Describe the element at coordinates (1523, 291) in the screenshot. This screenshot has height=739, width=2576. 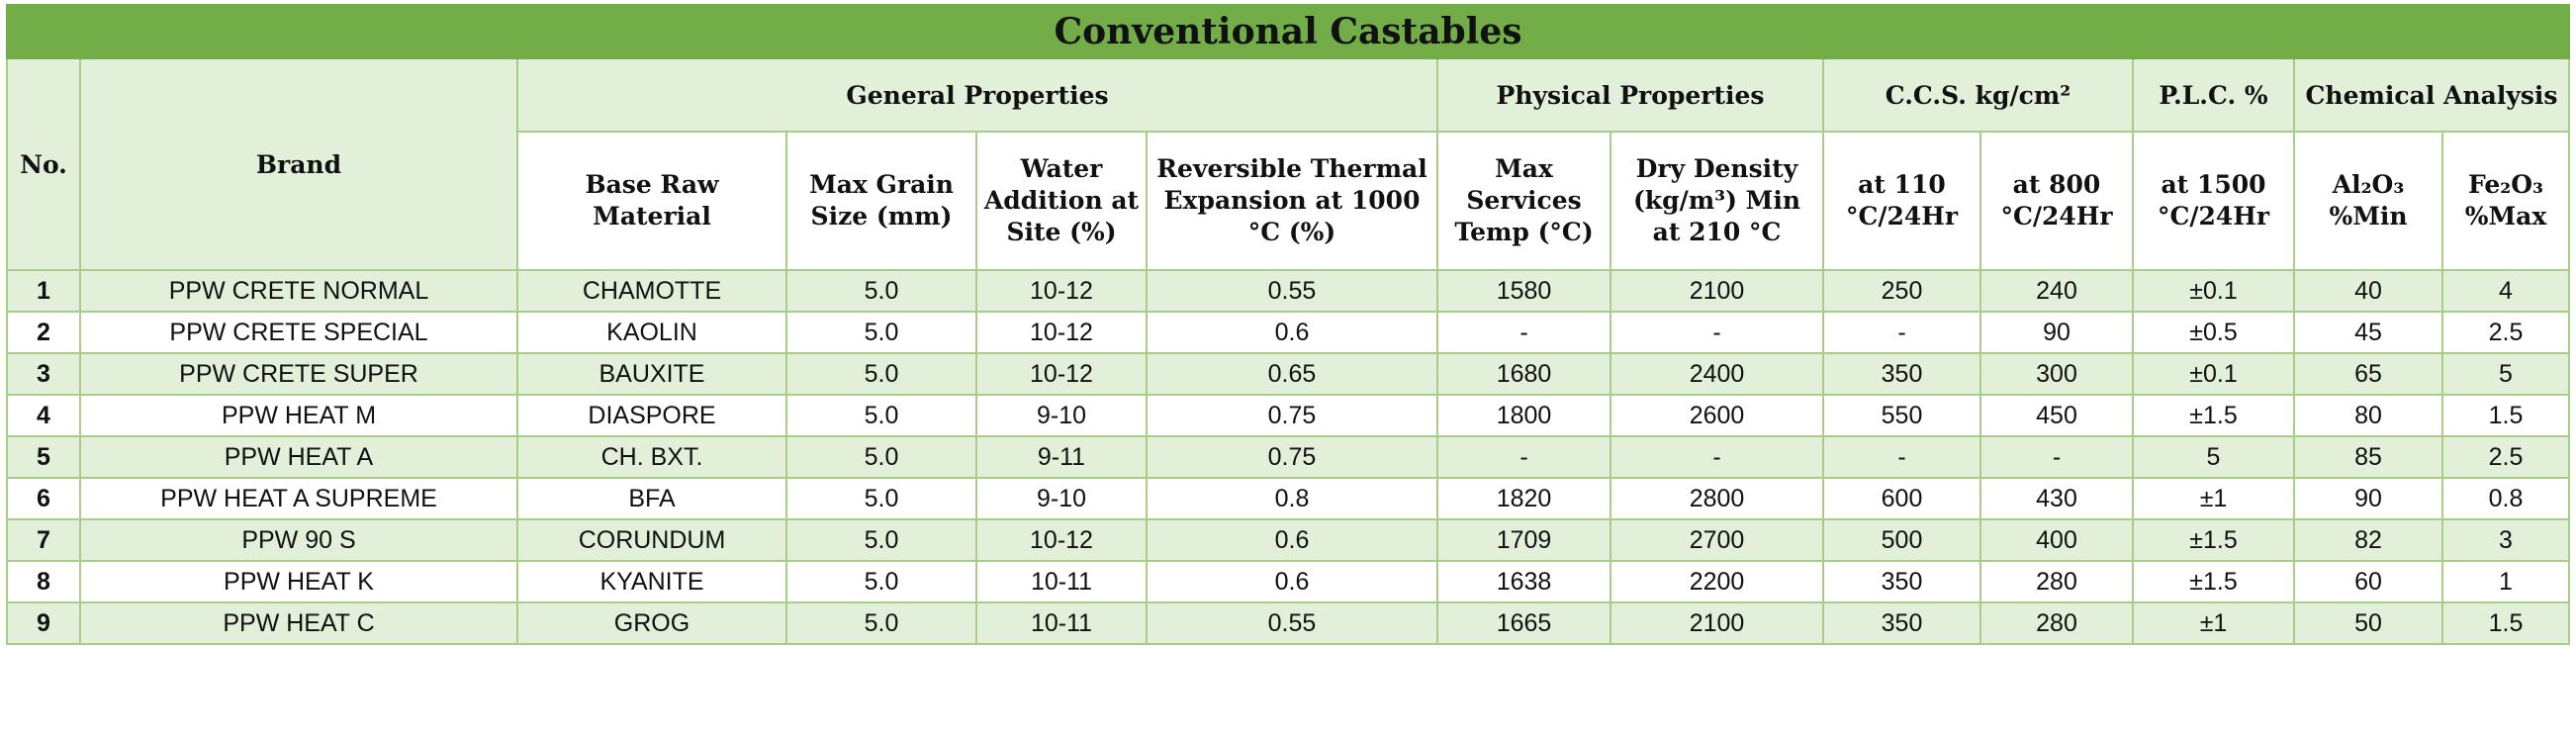
I see `cell-temp: 1580` at that location.